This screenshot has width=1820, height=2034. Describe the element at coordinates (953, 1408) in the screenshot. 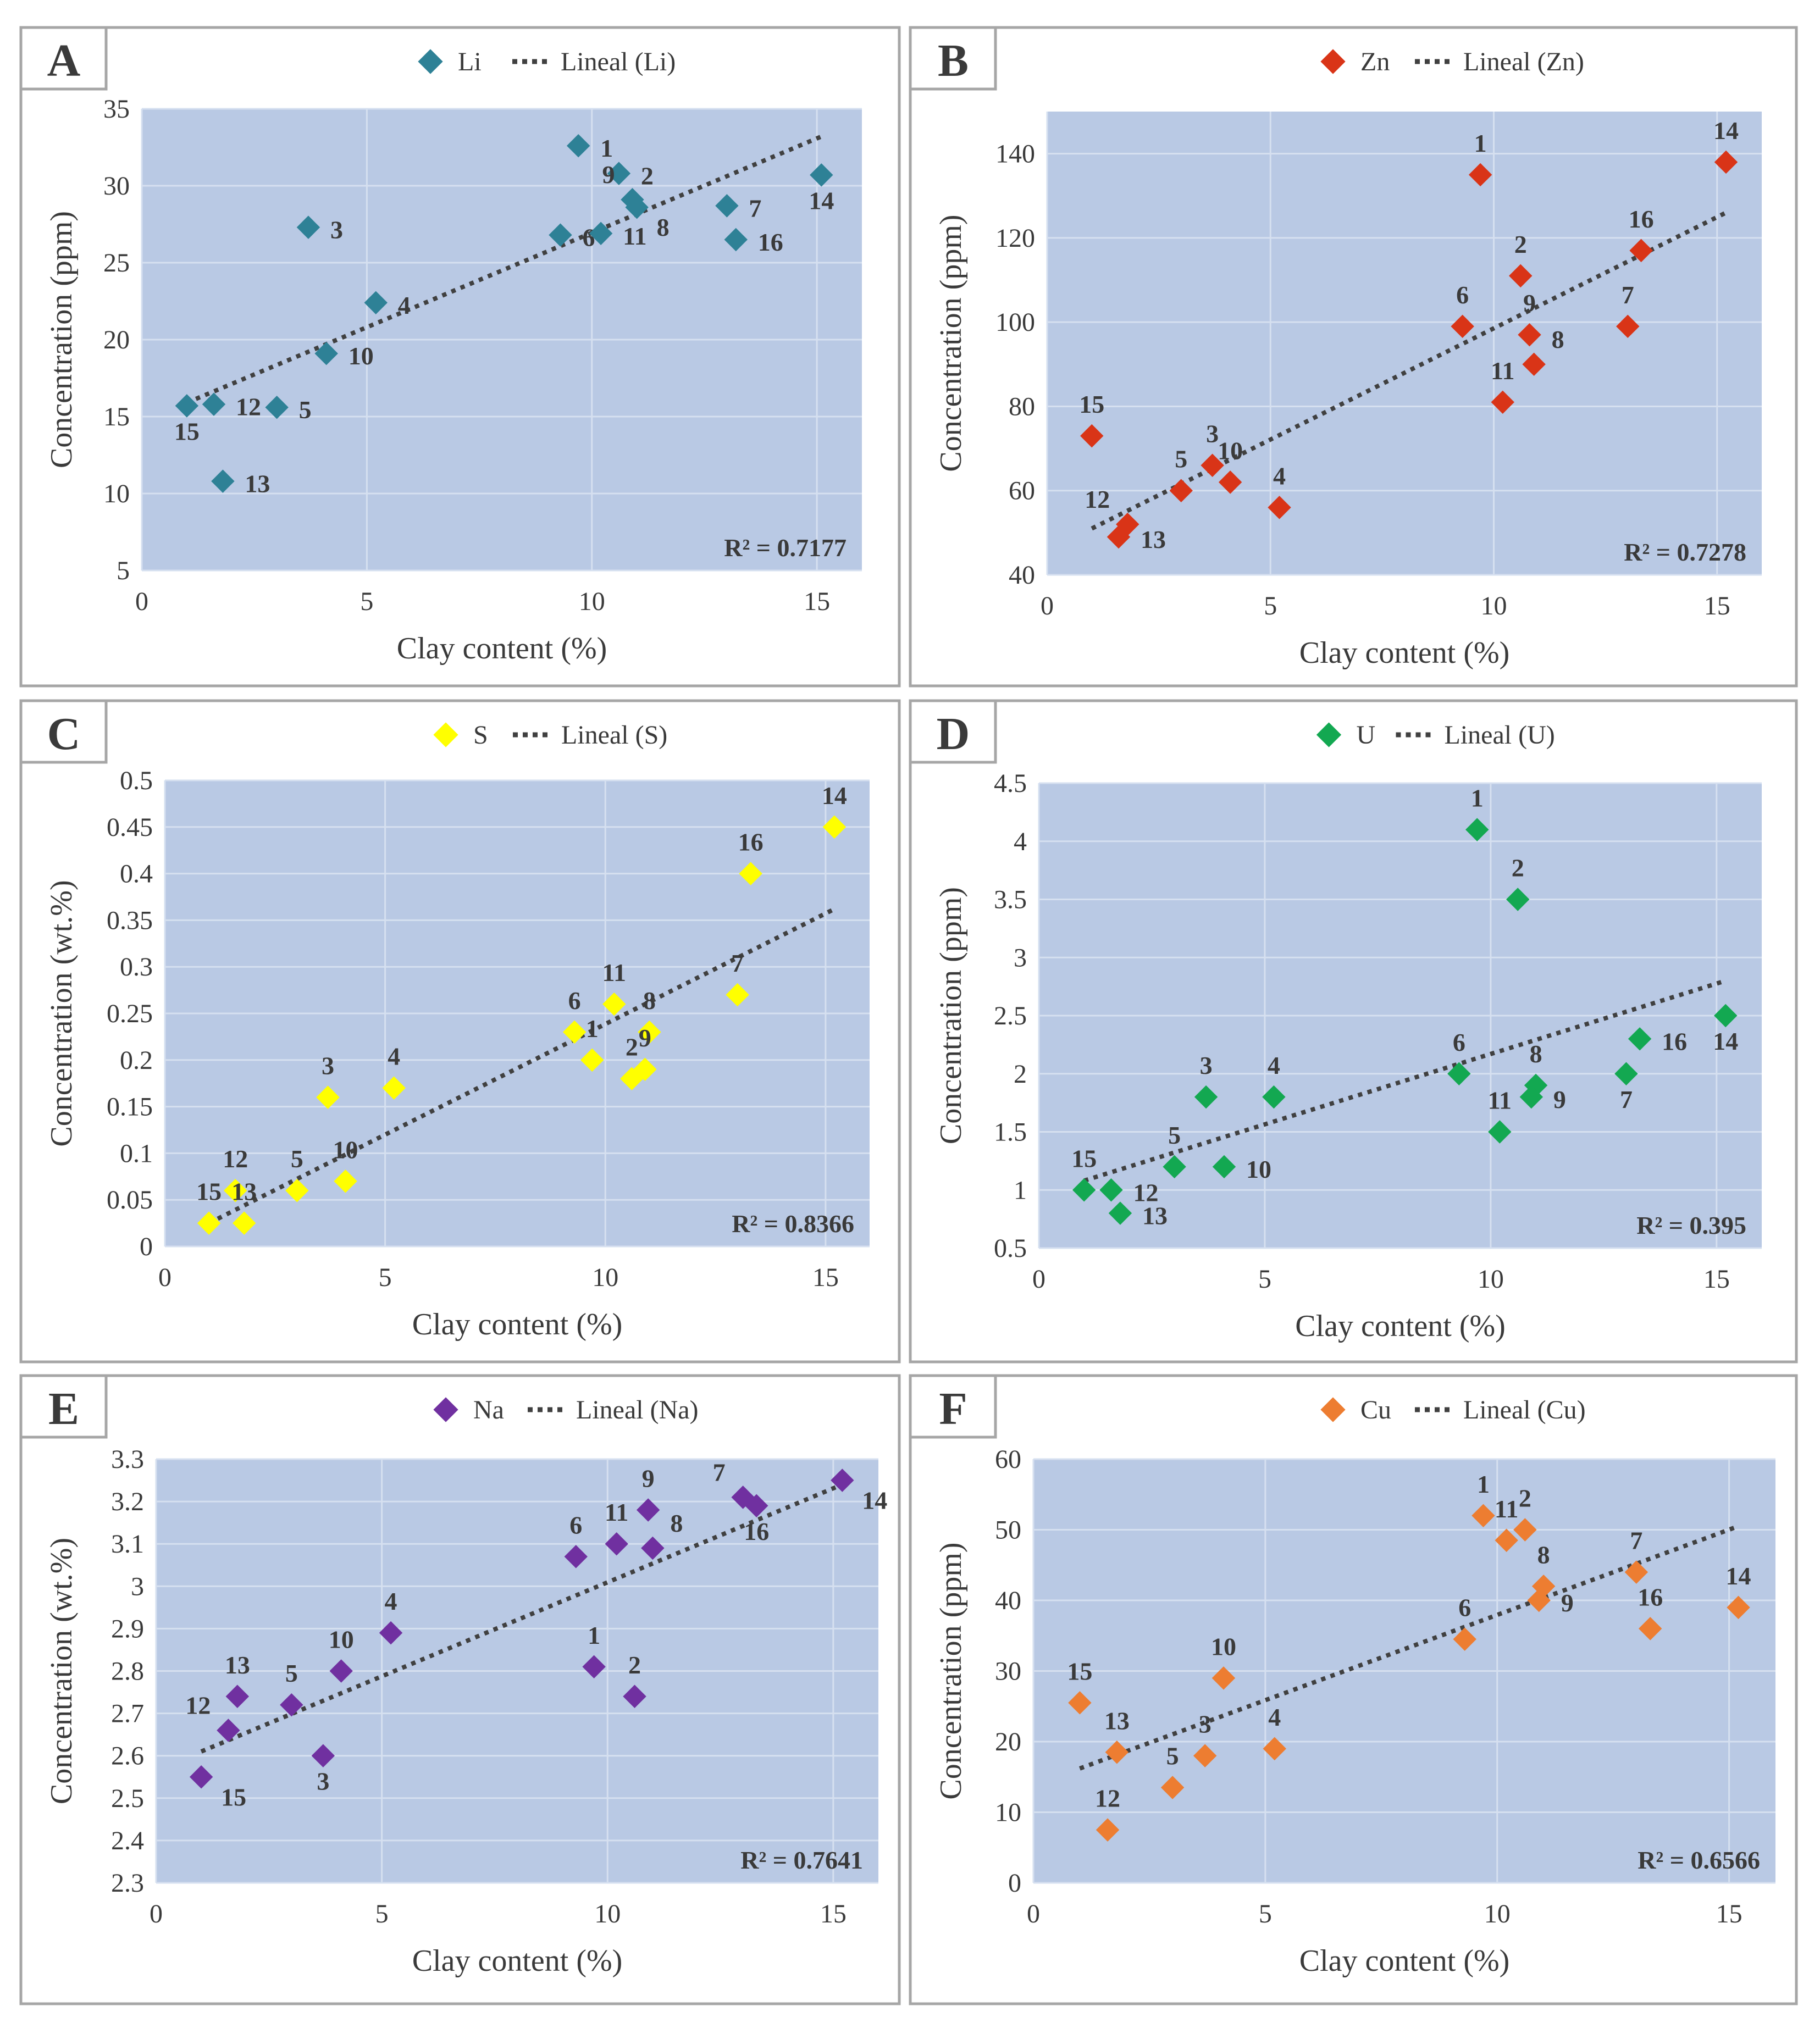

I see `panel-label: F` at that location.